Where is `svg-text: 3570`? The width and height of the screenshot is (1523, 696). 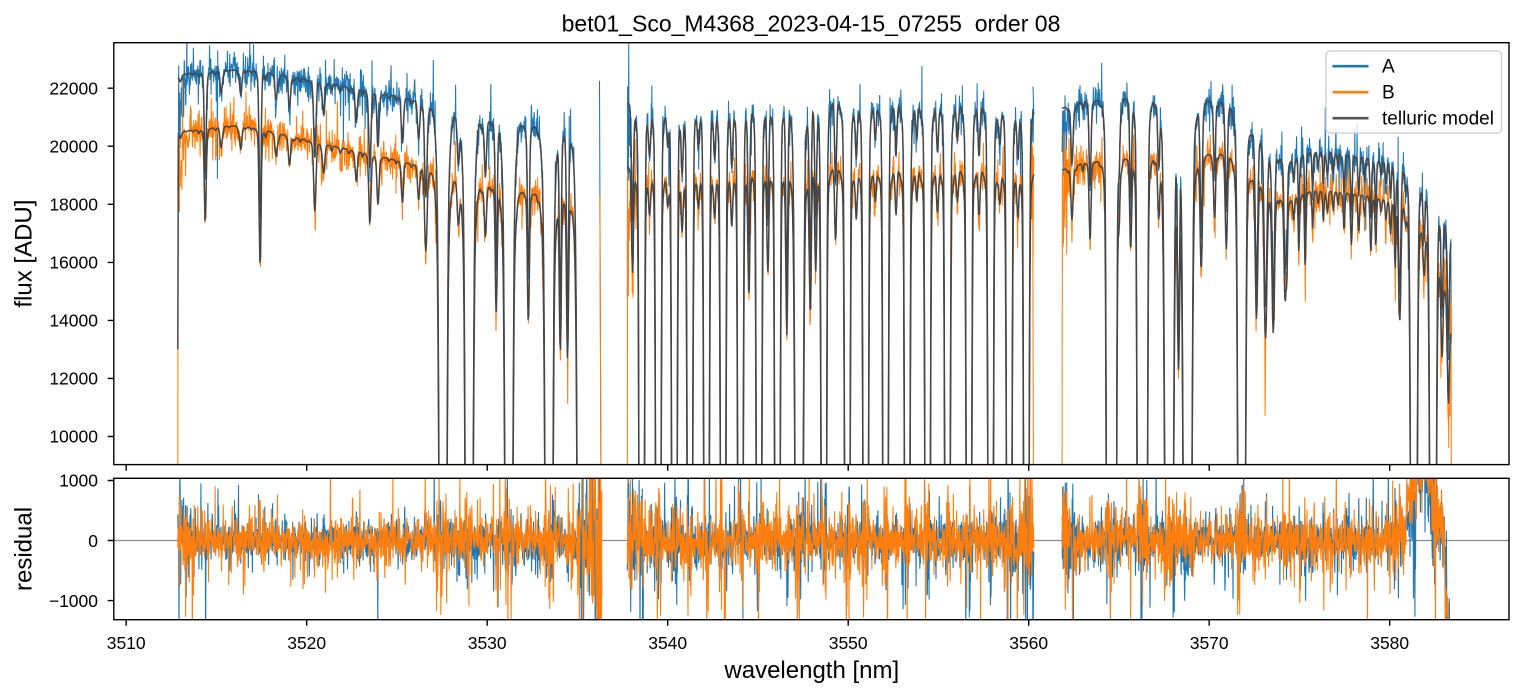
svg-text: 3570 is located at coordinates (1209, 643).